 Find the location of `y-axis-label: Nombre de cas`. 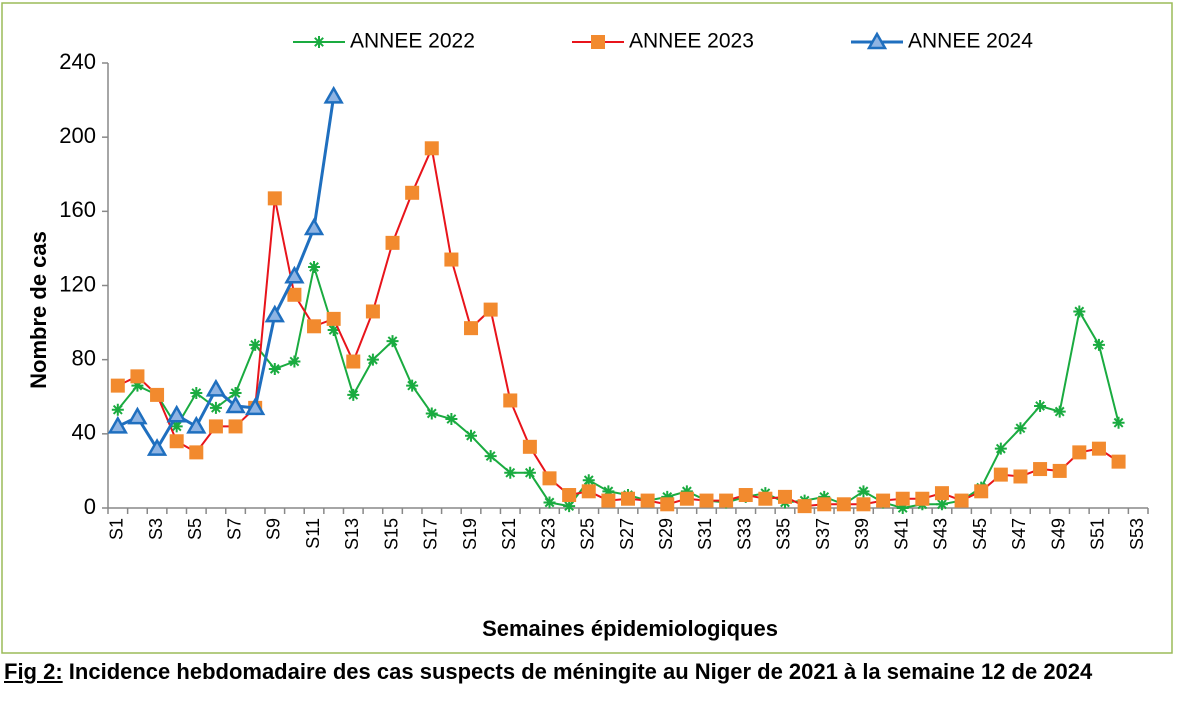

y-axis-label: Nombre de cas is located at coordinates (38, 310).